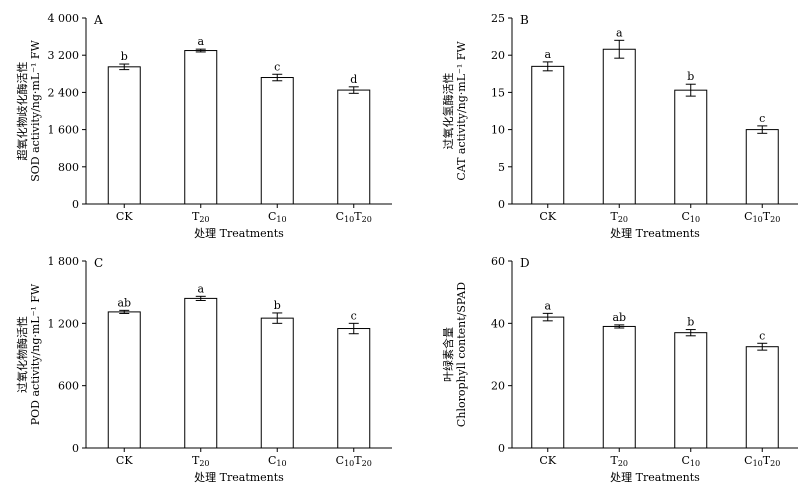  What do you see at coordinates (64, 261) in the screenshot?
I see `y-tick-label: 1 800` at bounding box center [64, 261].